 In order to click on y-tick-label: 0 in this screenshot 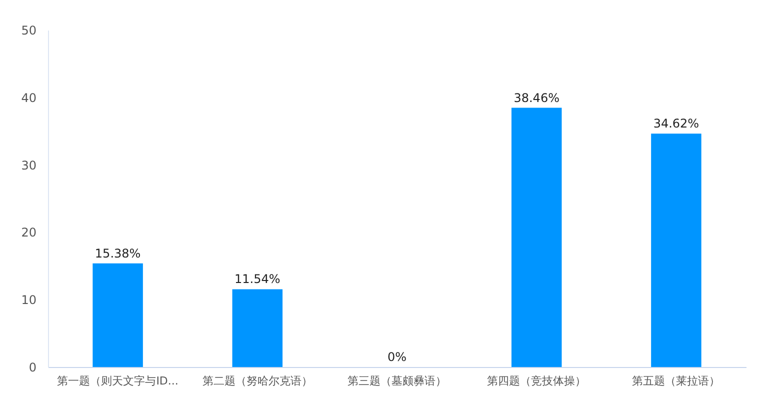, I will do `click(32, 367)`.